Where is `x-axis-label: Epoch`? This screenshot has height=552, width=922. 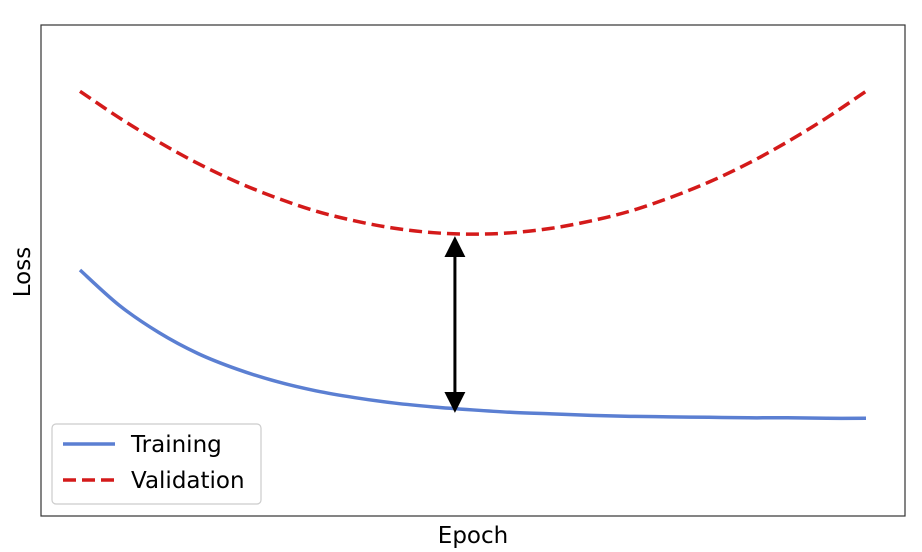
x-axis-label: Epoch is located at coordinates (473, 536).